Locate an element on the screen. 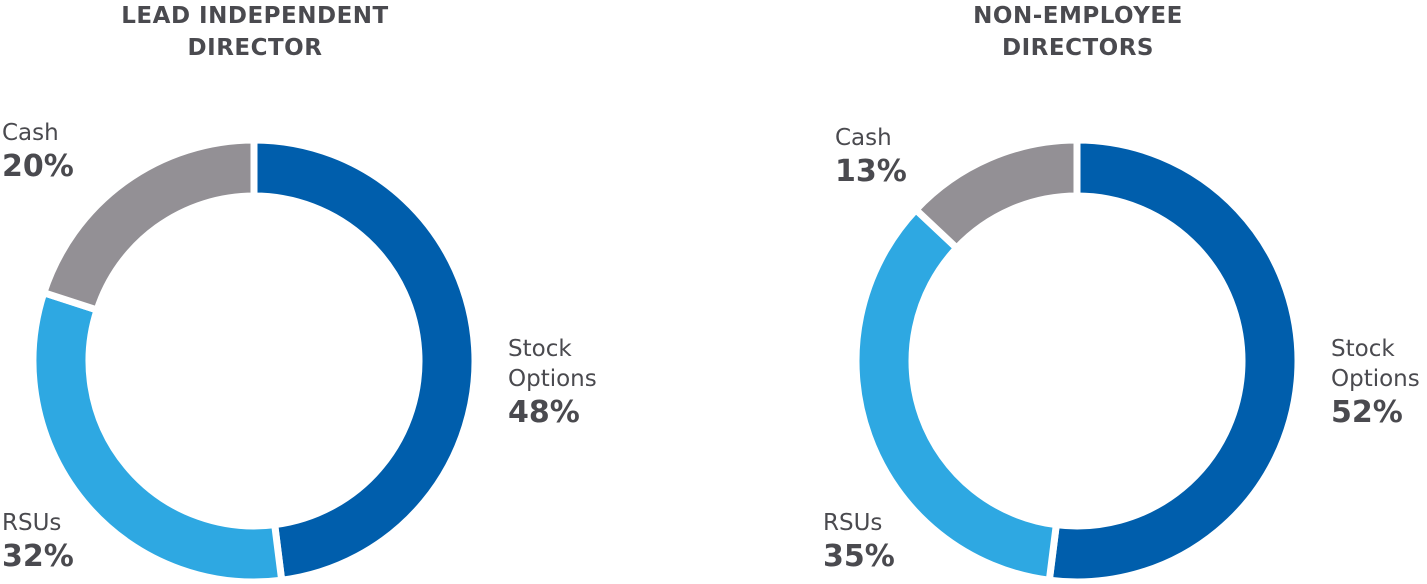 The width and height of the screenshot is (1427, 584). chart-title-line-1: LEAD INDEPENDENT is located at coordinates (255, 16).